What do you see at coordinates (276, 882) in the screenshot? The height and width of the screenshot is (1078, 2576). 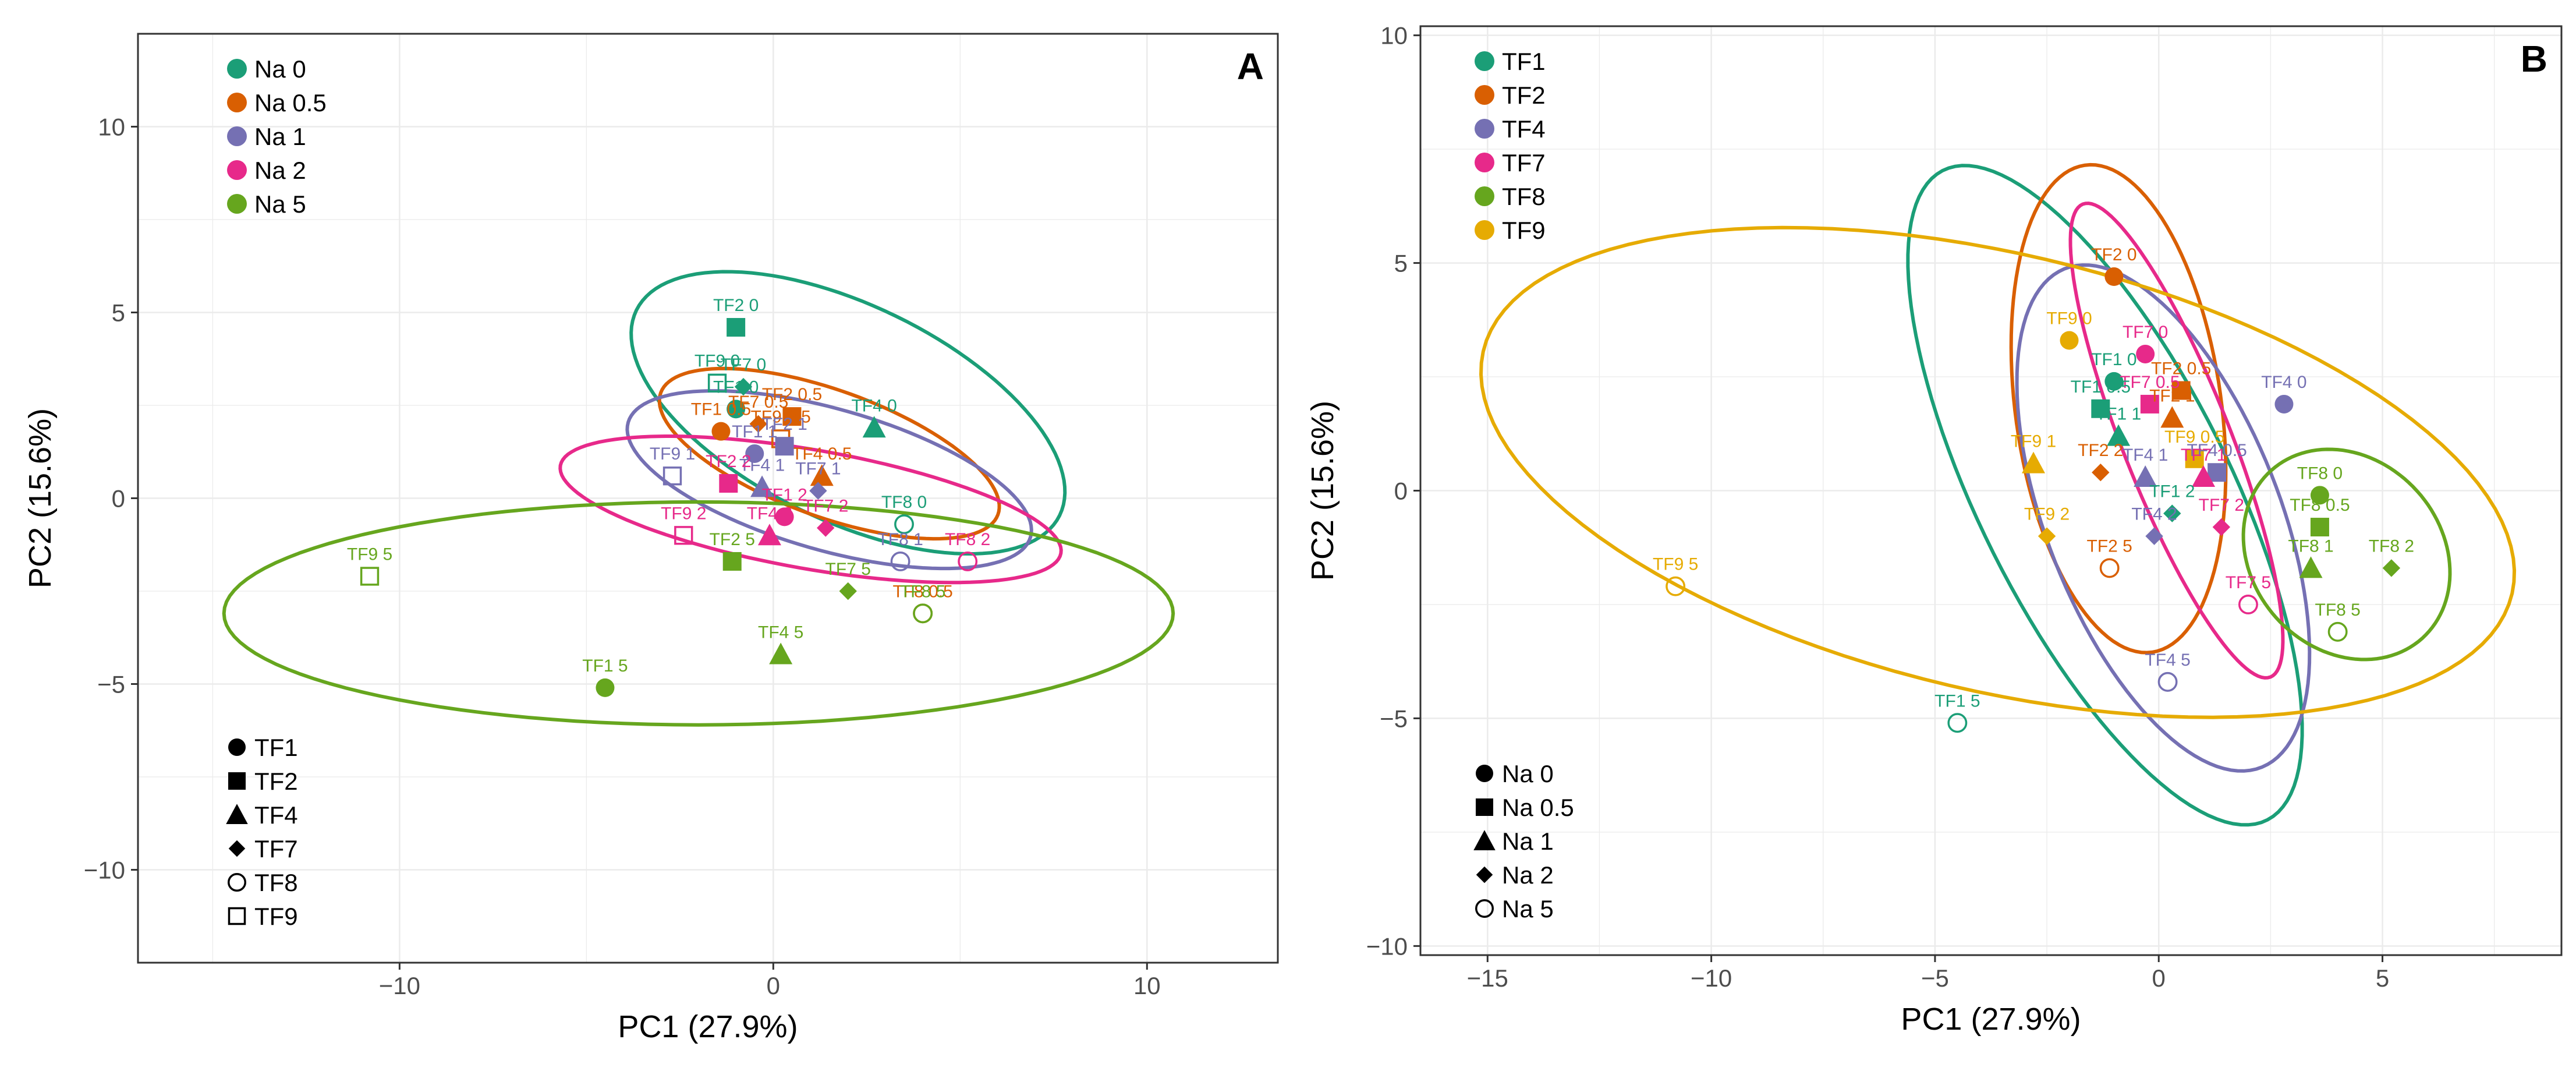 I see `shape-legend-label-tf8: TF8` at bounding box center [276, 882].